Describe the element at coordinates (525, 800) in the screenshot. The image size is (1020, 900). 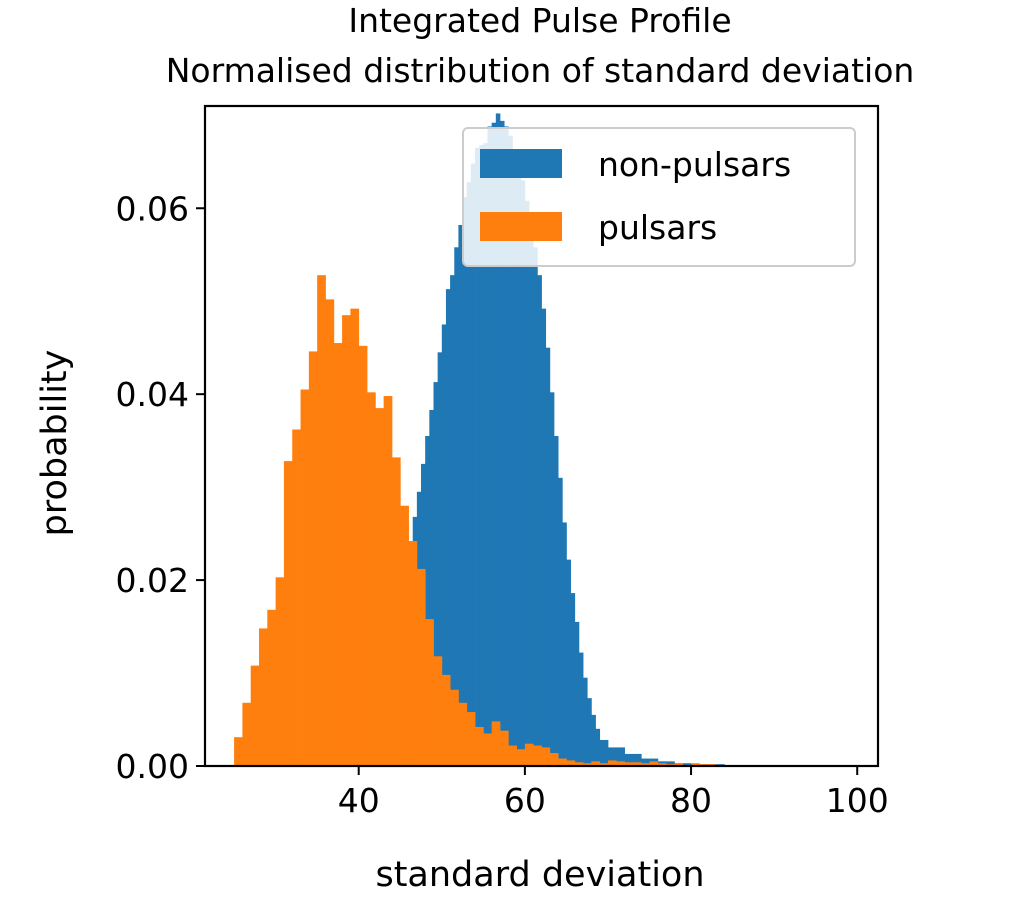
I see `x-tick-label: 60` at that location.